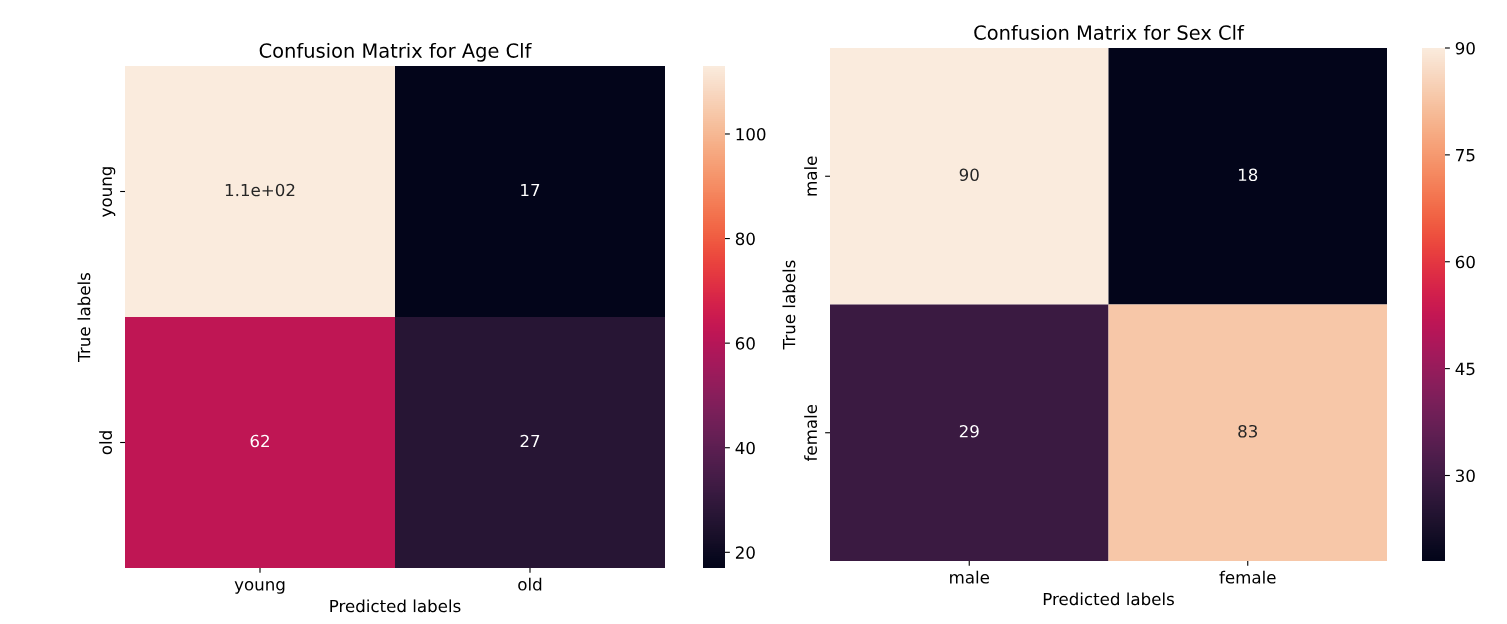 The width and height of the screenshot is (1507, 624). I want to click on data-label: 83, so click(1248, 431).